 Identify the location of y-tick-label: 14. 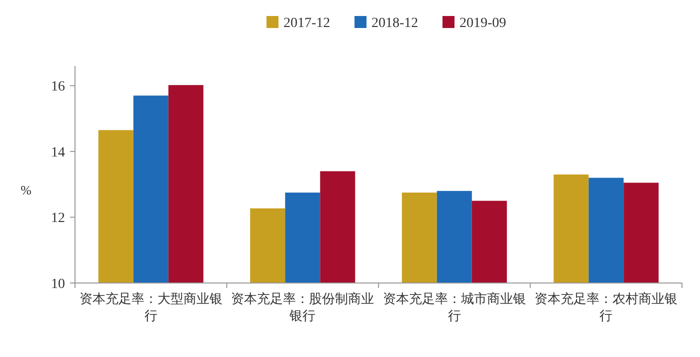
(58, 152).